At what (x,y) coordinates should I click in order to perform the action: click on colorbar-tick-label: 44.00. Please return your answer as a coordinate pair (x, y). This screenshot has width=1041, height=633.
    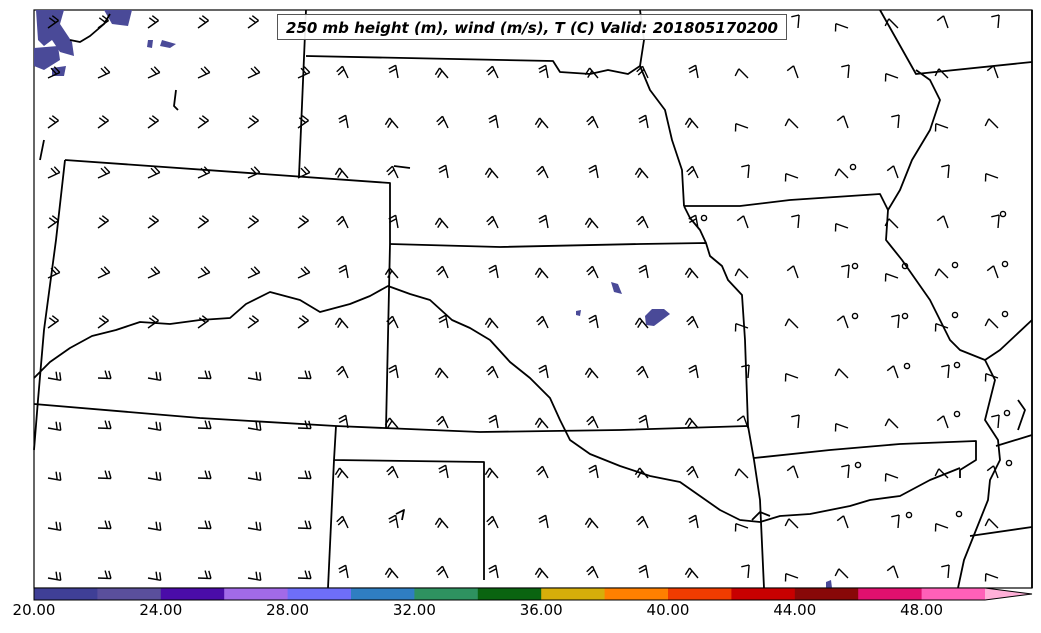
    Looking at the image, I should click on (795, 610).